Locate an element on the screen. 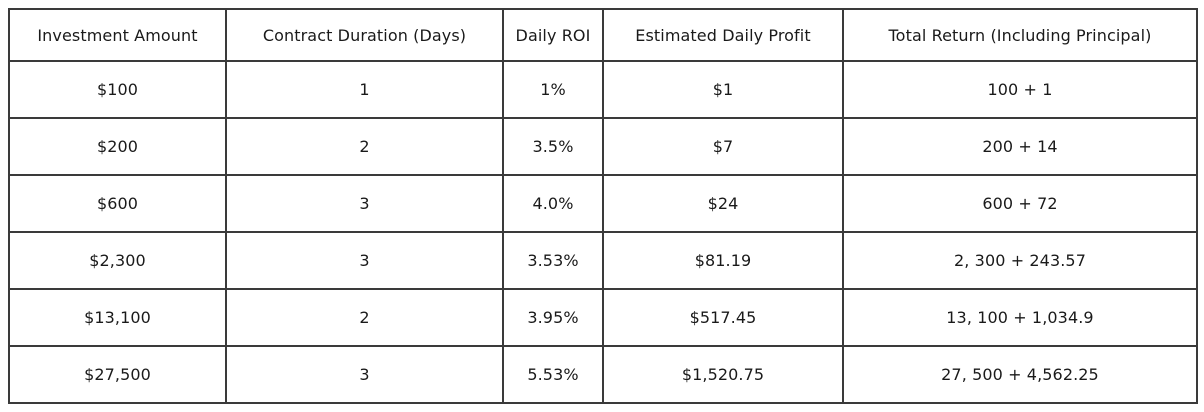  cell-daily-roi: 3.95% is located at coordinates (553, 317).